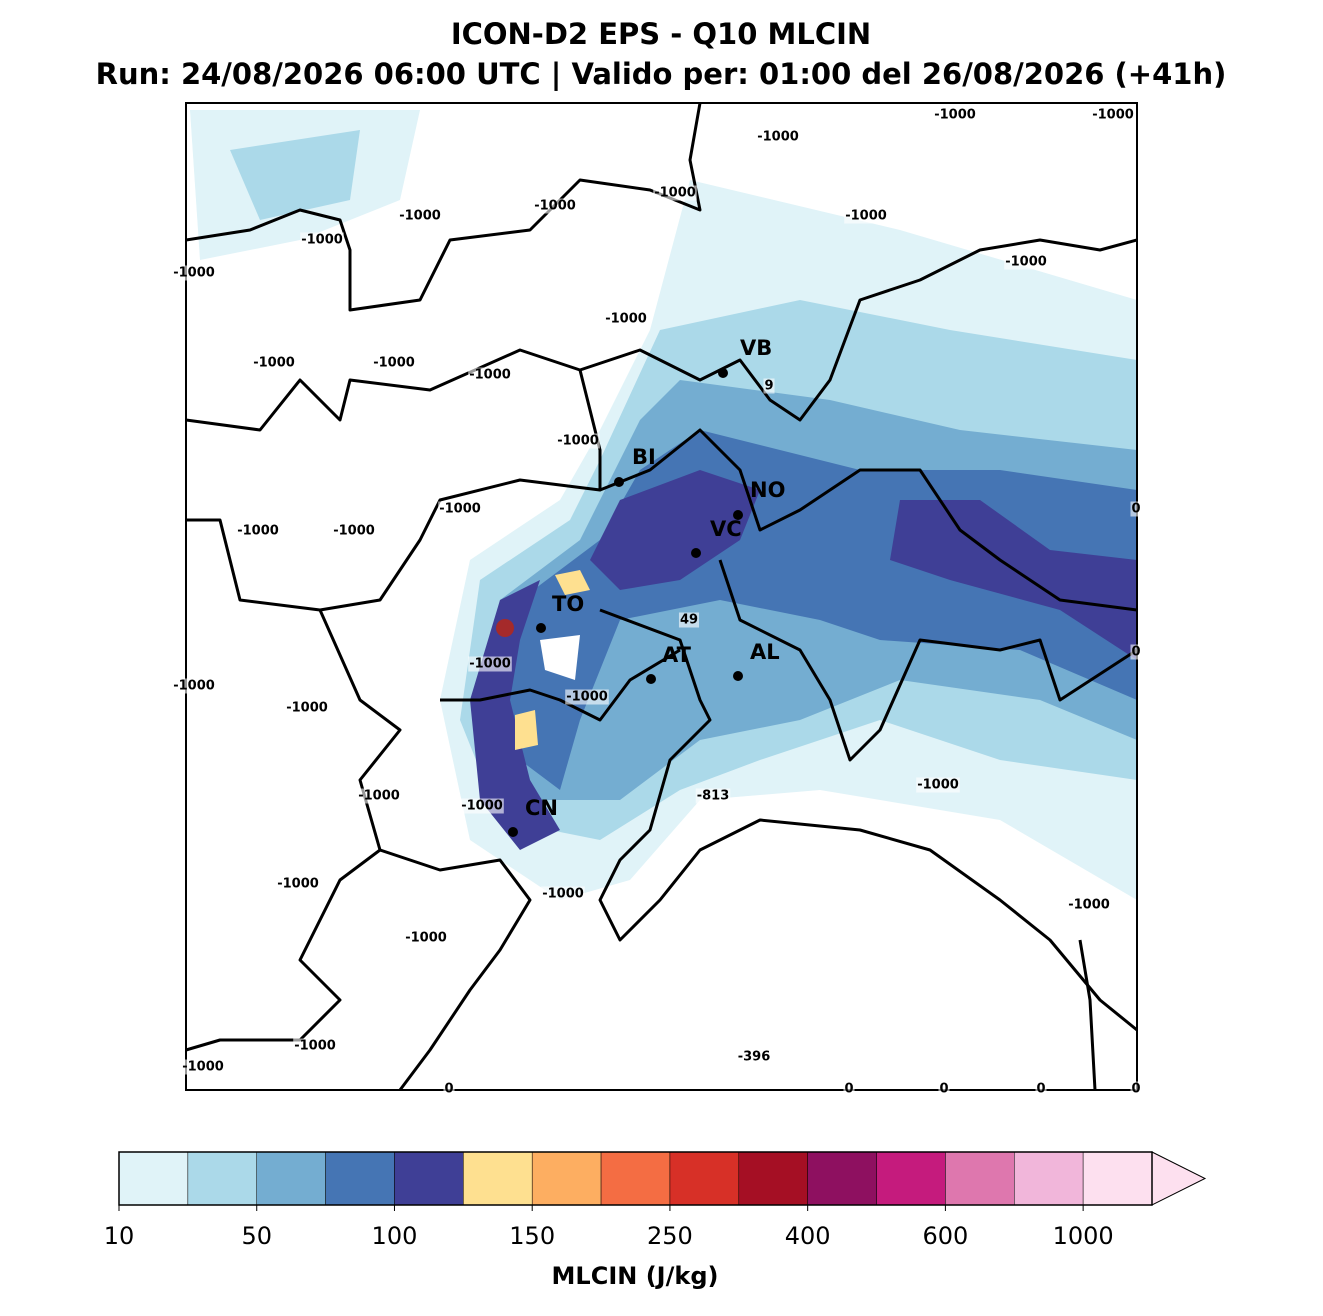 The width and height of the screenshot is (1323, 1316). I want to click on city-label: TO, so click(568, 604).